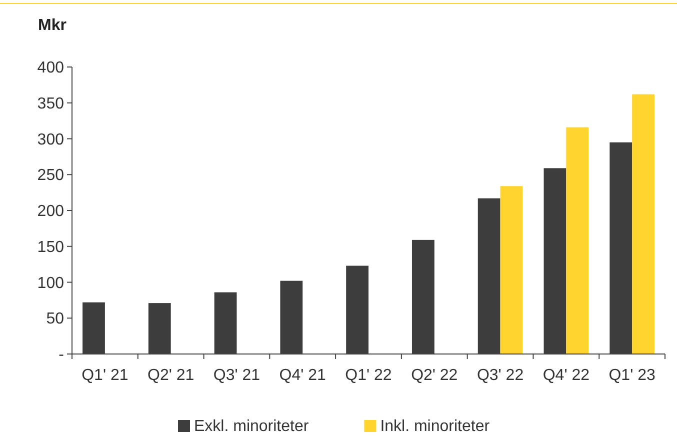  I want to click on y-tick-label: 200, so click(50, 211).